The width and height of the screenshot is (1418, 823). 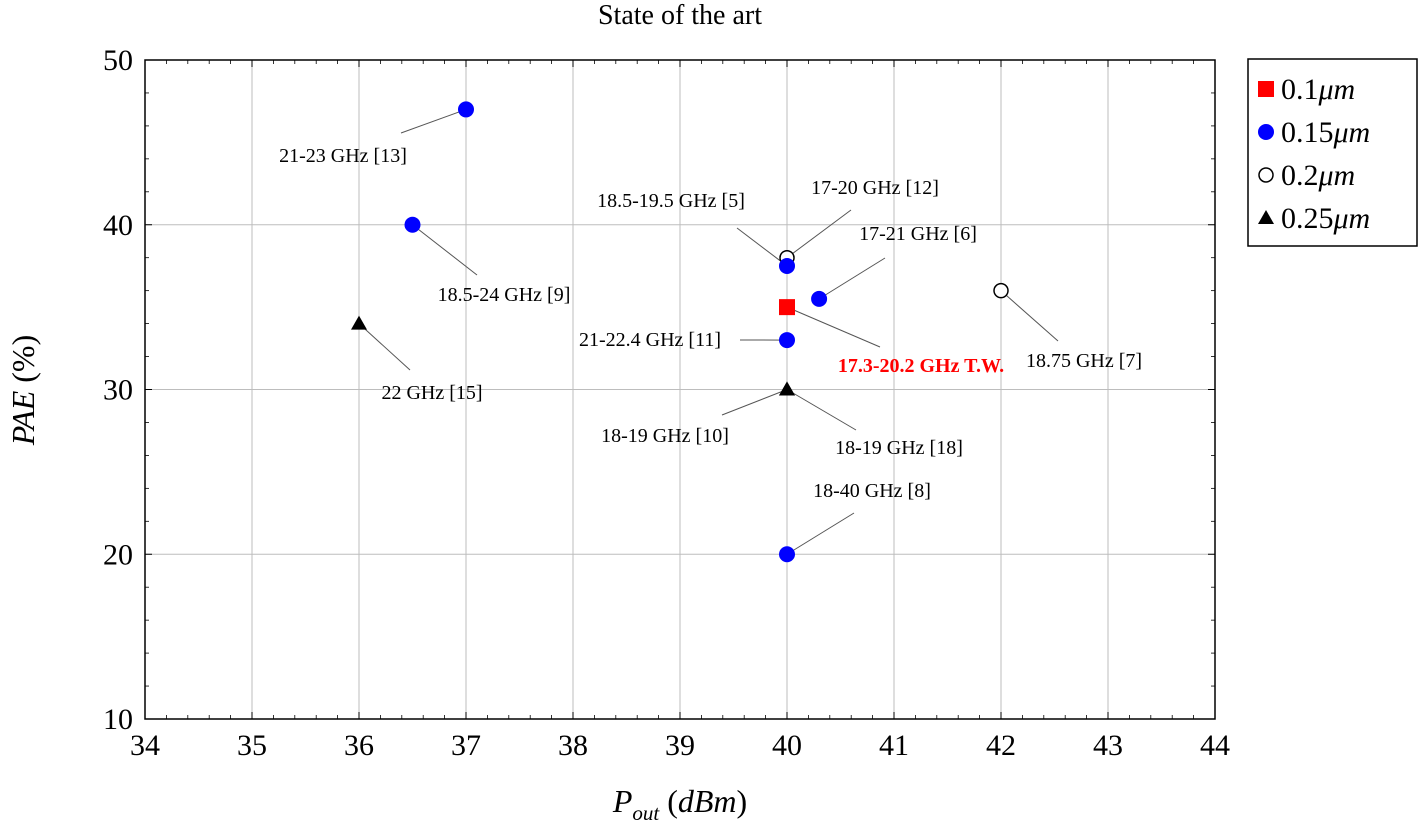 I want to click on legend-item: 0.25μm, so click(x=1314, y=218).